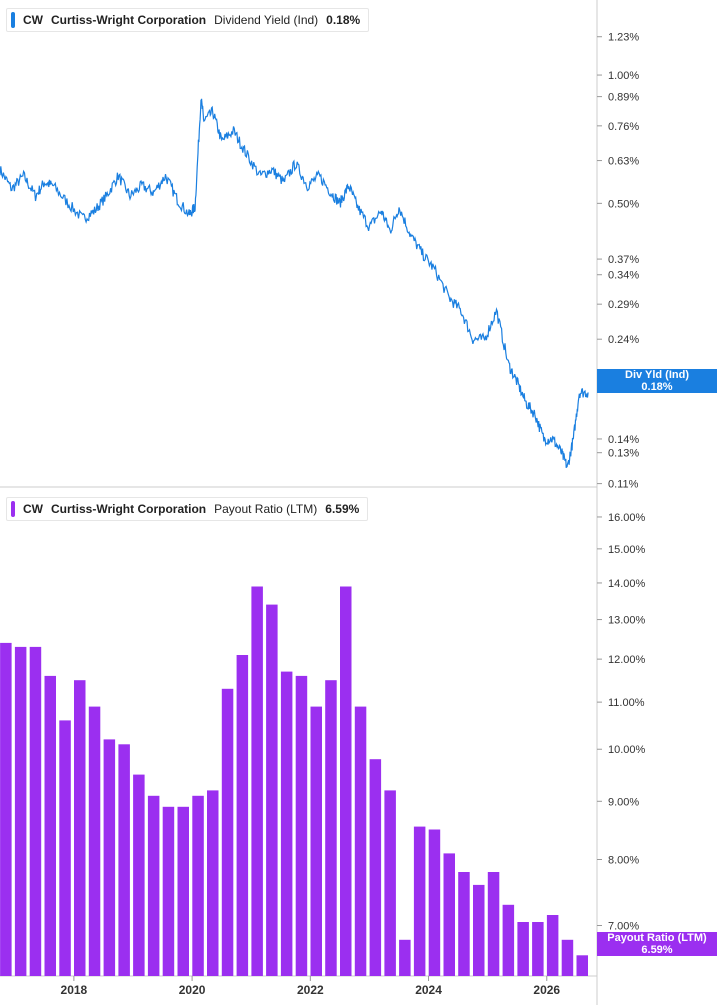 The height and width of the screenshot is (1005, 717). I want to click on yield-legend-metric: Dividend Yield (Ind), so click(266, 20).